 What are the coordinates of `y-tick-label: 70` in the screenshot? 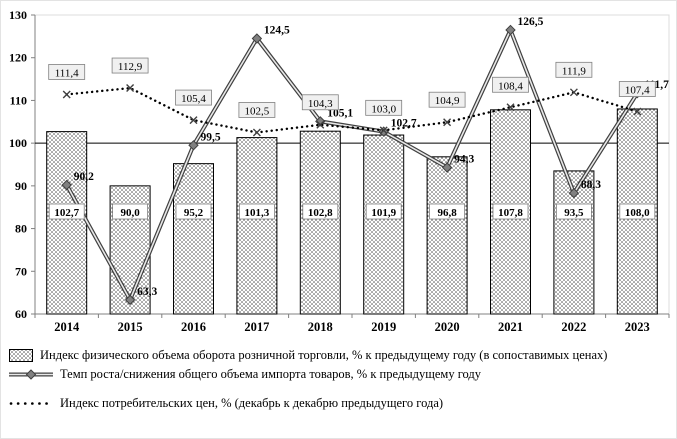 It's located at (21, 271).